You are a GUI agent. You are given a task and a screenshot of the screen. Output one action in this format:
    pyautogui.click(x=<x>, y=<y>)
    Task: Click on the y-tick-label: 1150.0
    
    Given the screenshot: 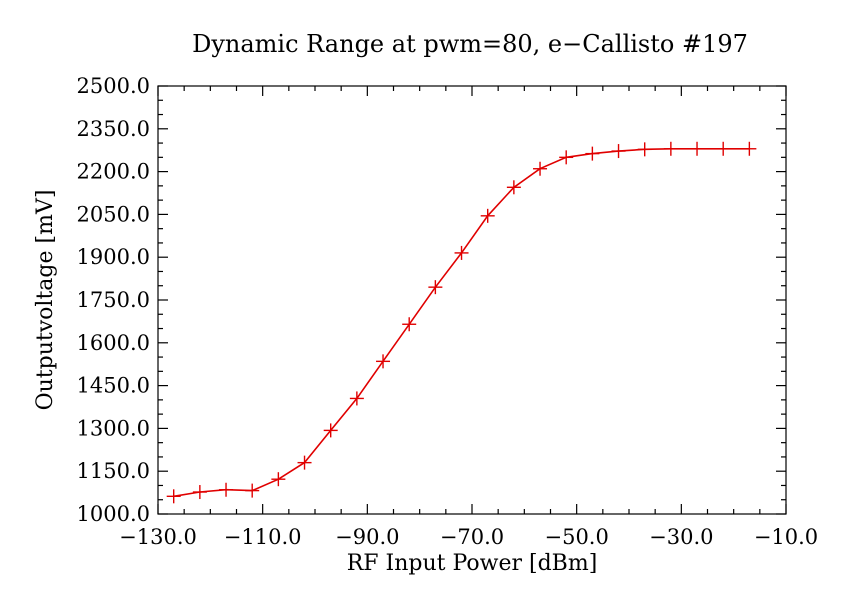 What is the action you would take?
    pyautogui.click(x=113, y=471)
    